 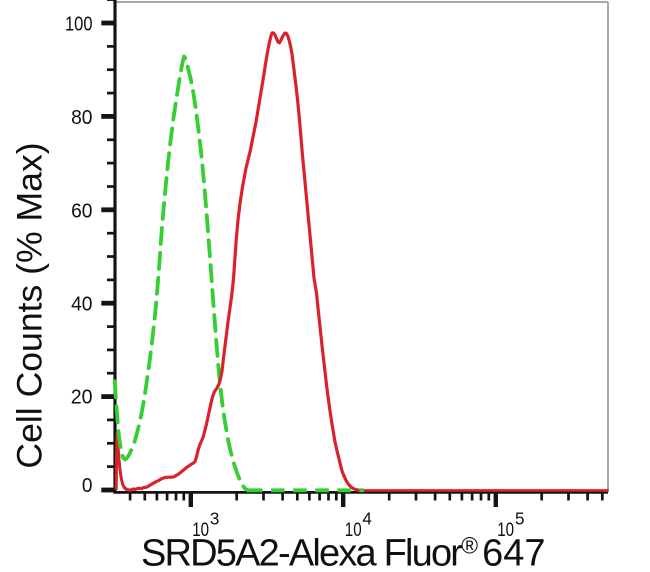 What do you see at coordinates (81, 305) in the screenshot?
I see `svg-text: 40` at bounding box center [81, 305].